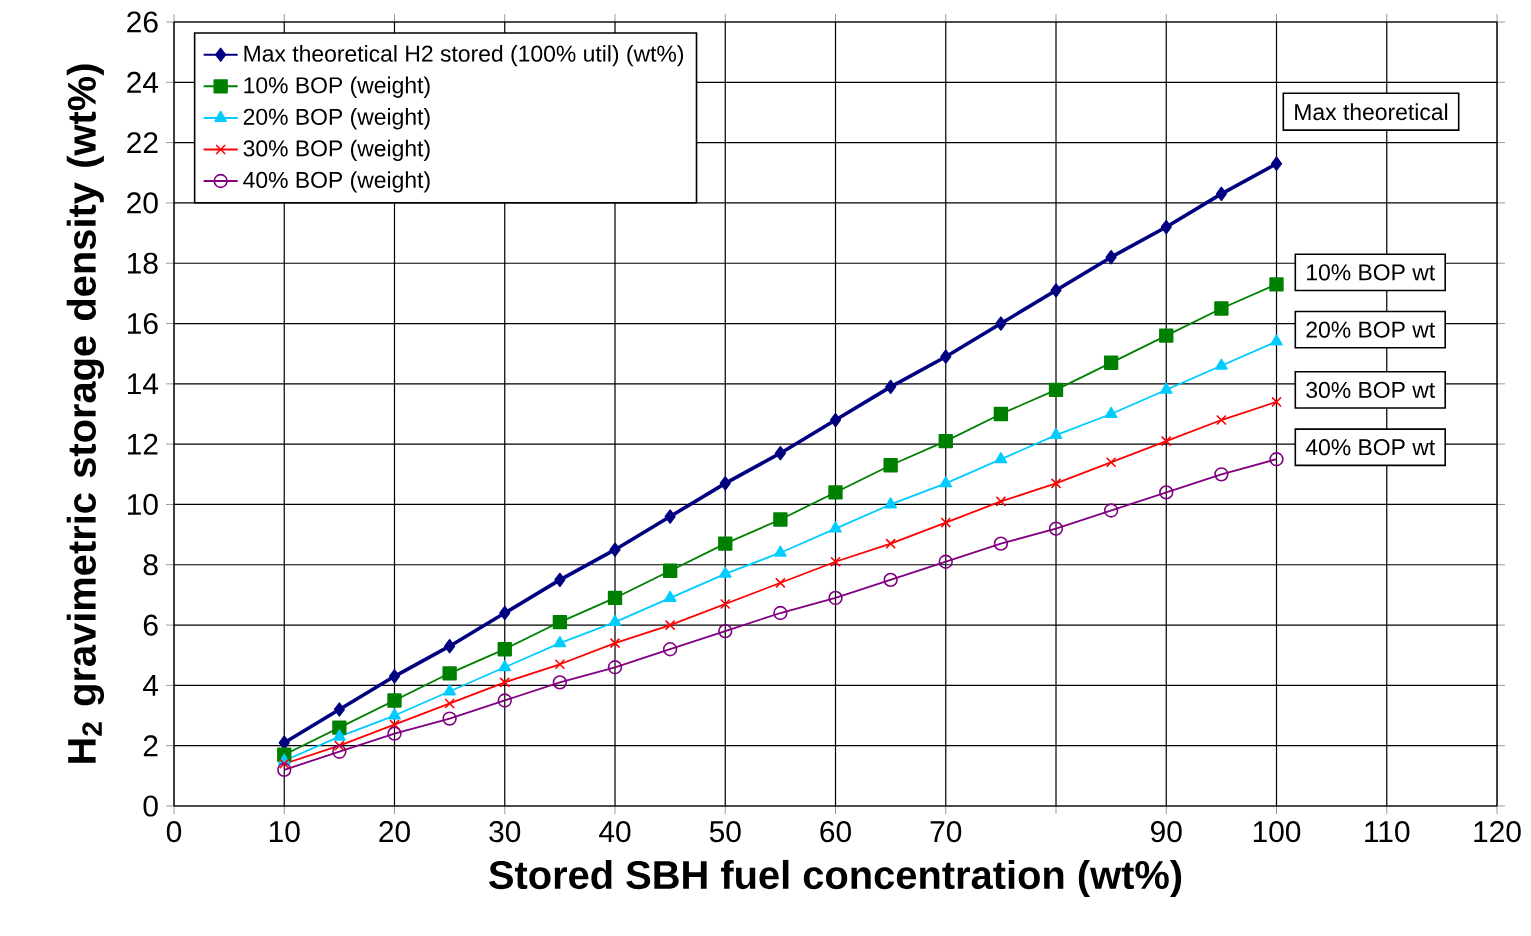 The image size is (1531, 936). Describe the element at coordinates (946, 832) in the screenshot. I see `x-tick-label: 70` at that location.